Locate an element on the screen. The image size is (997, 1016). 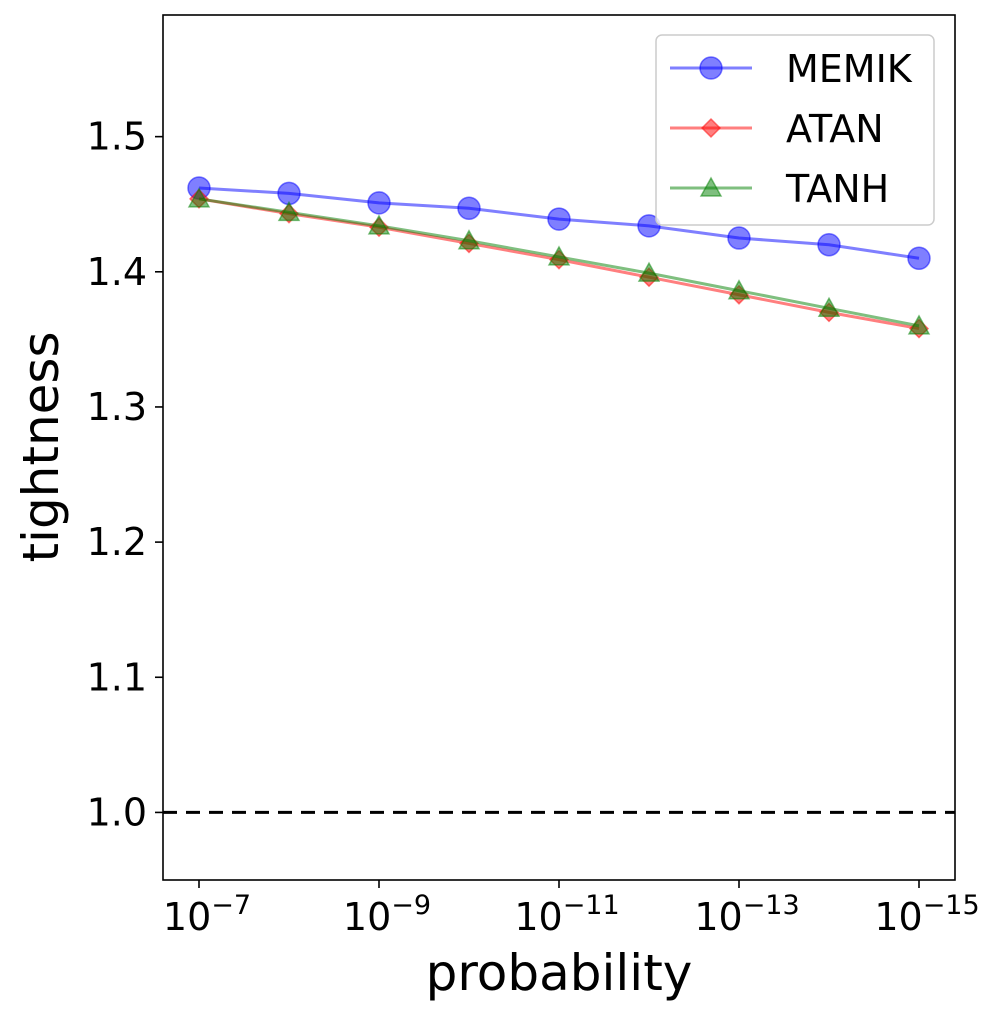
y-tick-label: 1.0 is located at coordinates (117, 812).